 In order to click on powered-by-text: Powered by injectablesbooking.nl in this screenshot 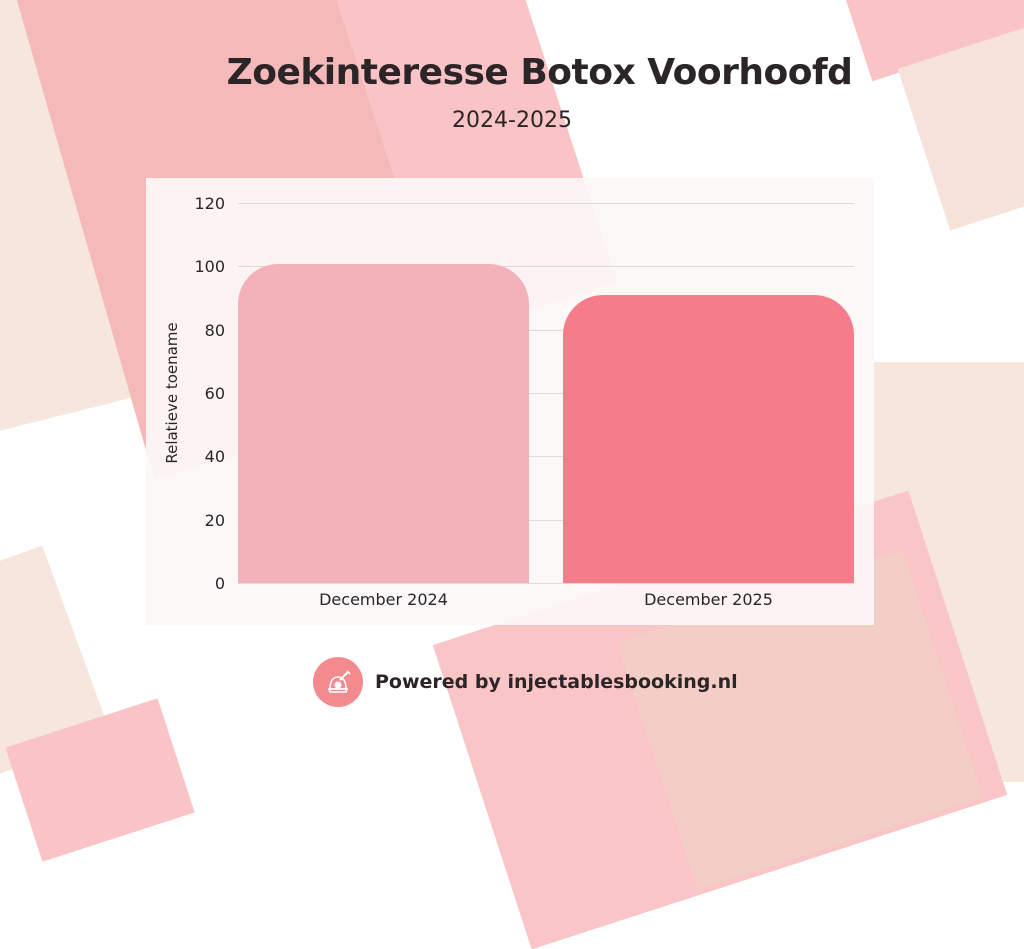, I will do `click(556, 682)`.